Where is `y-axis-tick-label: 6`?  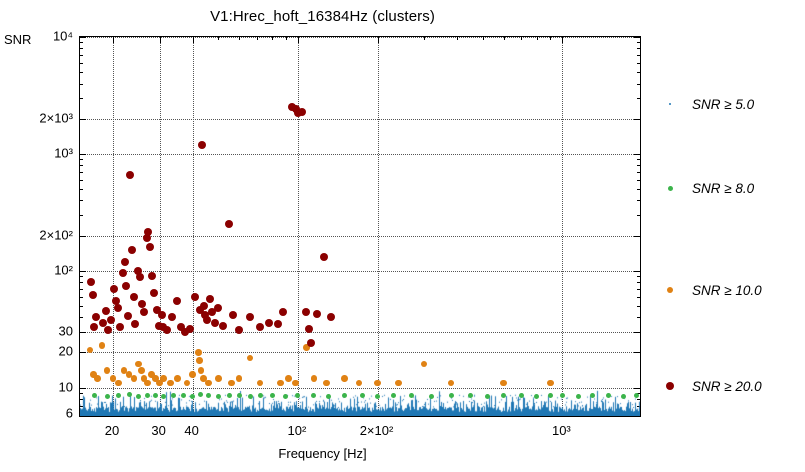
y-axis-tick-label: 6 is located at coordinates (69, 413).